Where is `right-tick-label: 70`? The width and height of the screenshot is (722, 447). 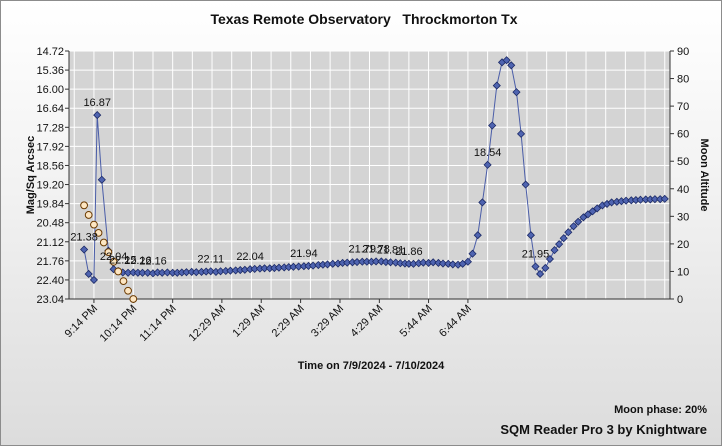
right-tick-label: 70 is located at coordinates (683, 107).